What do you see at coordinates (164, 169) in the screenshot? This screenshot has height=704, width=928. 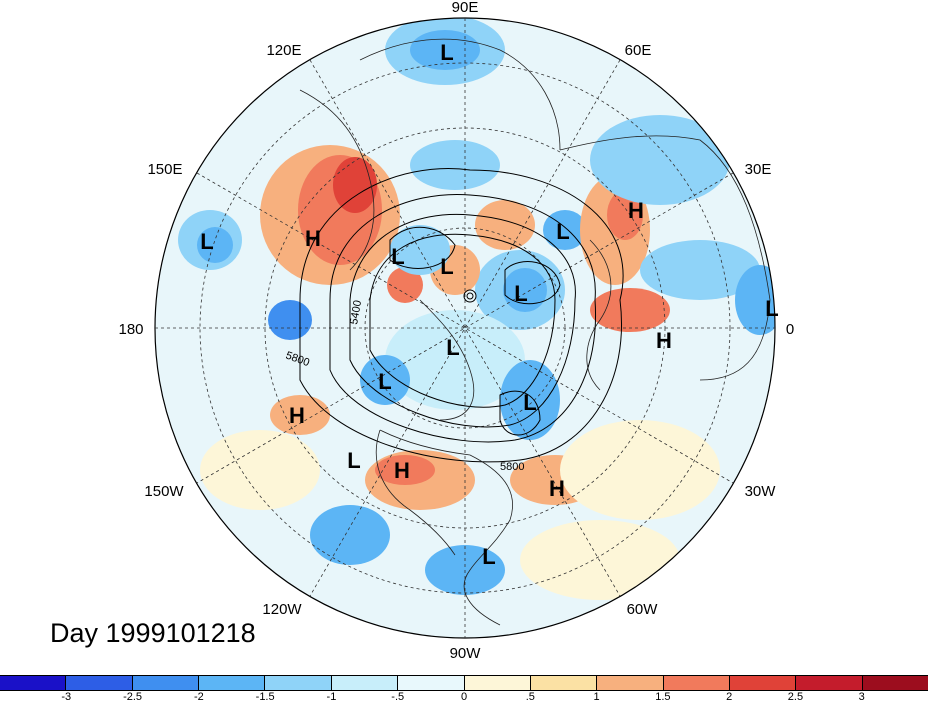 I see `lon-label-150e: 150E` at bounding box center [164, 169].